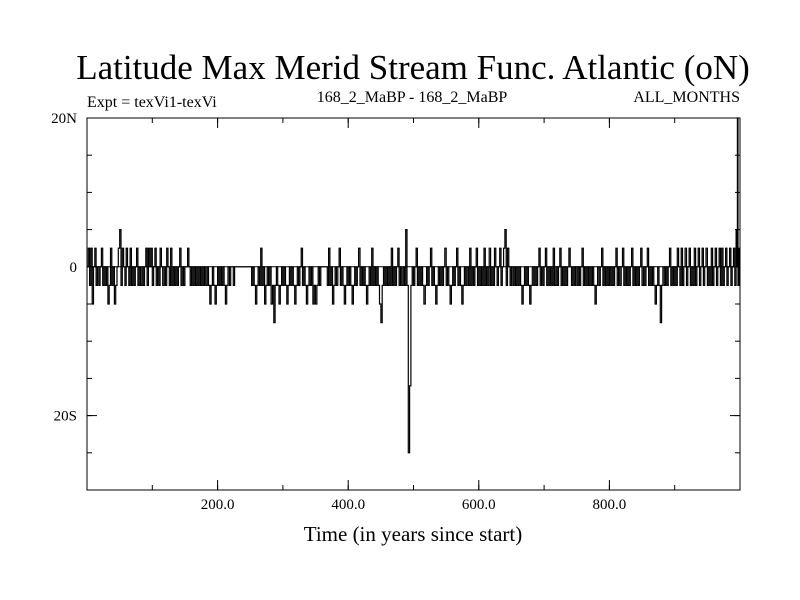  Describe the element at coordinates (413, 534) in the screenshot. I see `x-axis-label: Time (in years since start)` at that location.